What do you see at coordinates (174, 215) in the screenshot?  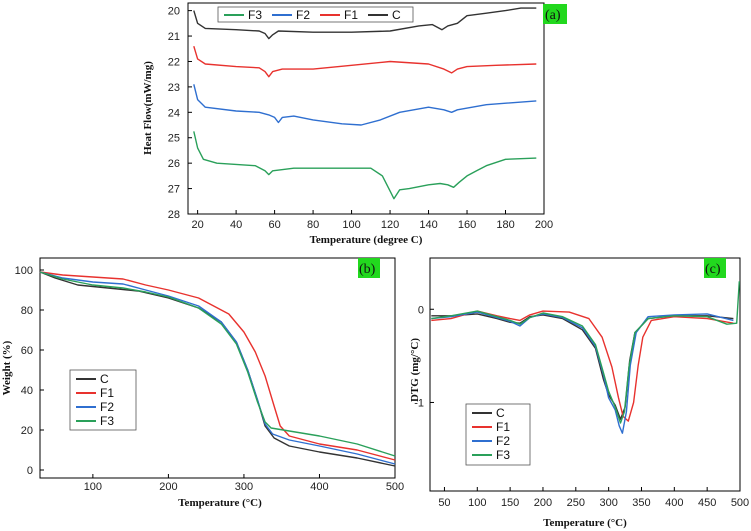 I see `y-tick-label: 28` at bounding box center [174, 215].